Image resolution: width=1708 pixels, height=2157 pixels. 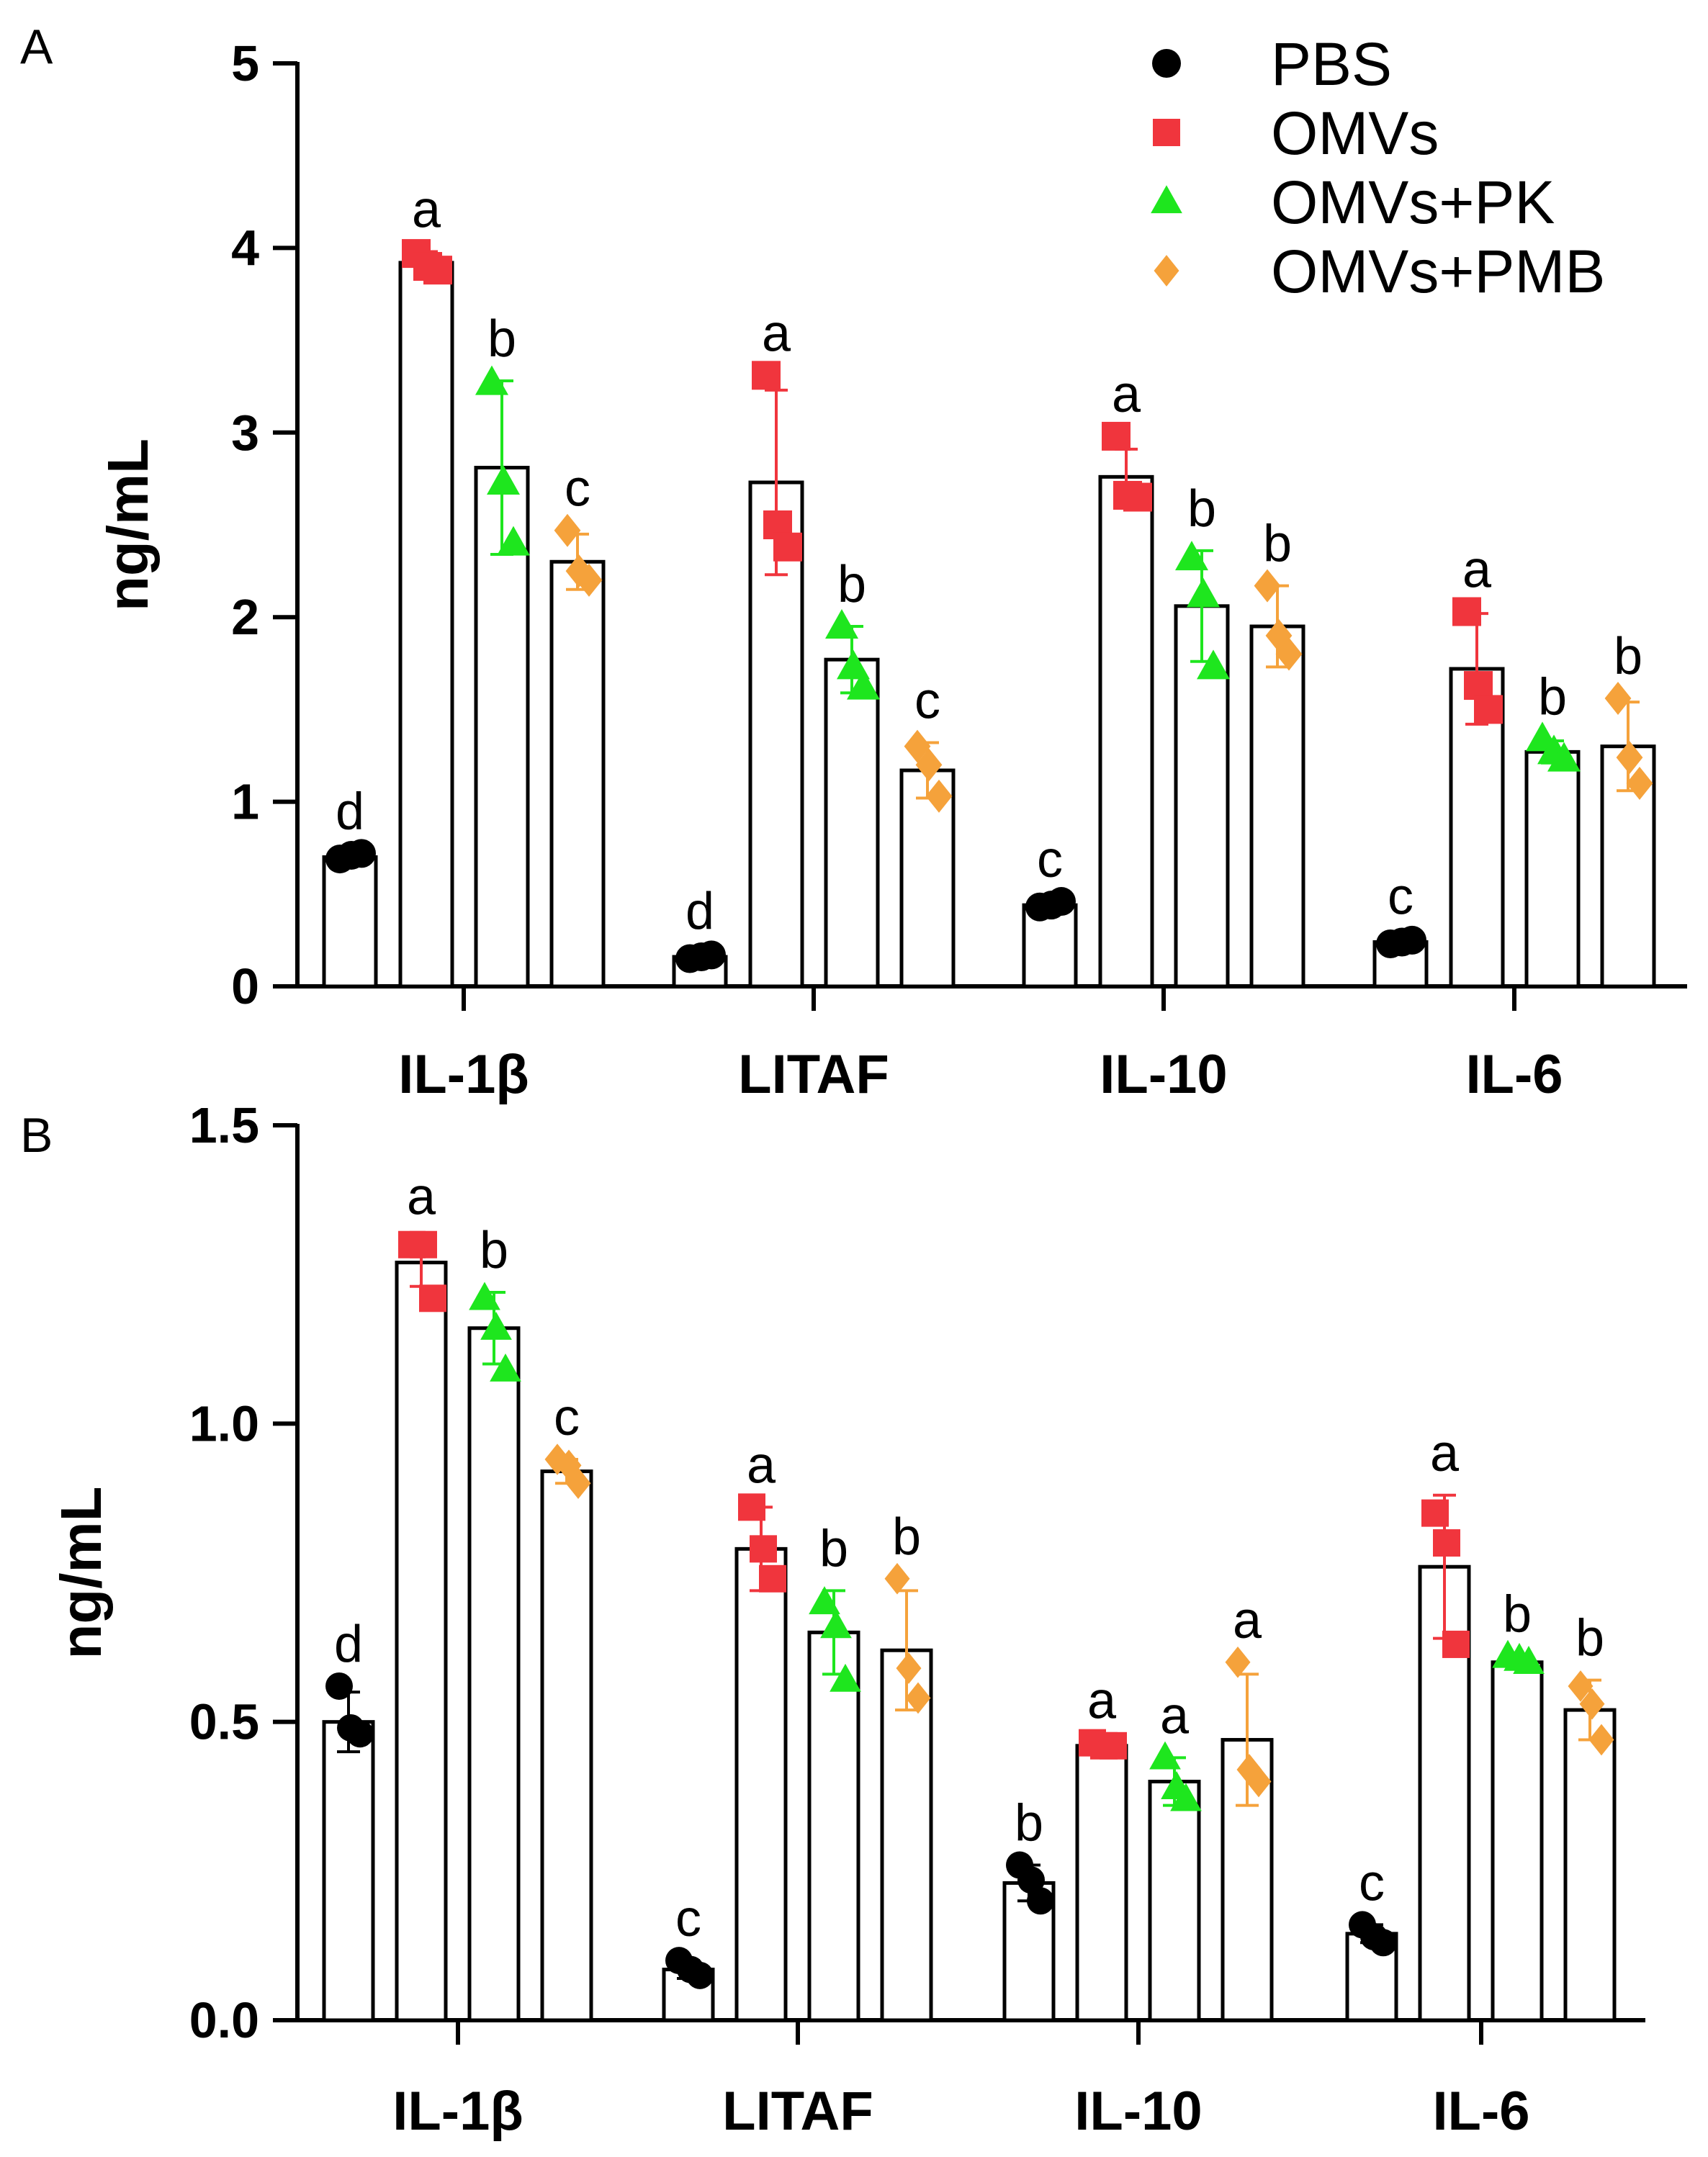 What do you see at coordinates (1166, 271) in the screenshot?
I see `legend-marker-diamond` at bounding box center [1166, 271].